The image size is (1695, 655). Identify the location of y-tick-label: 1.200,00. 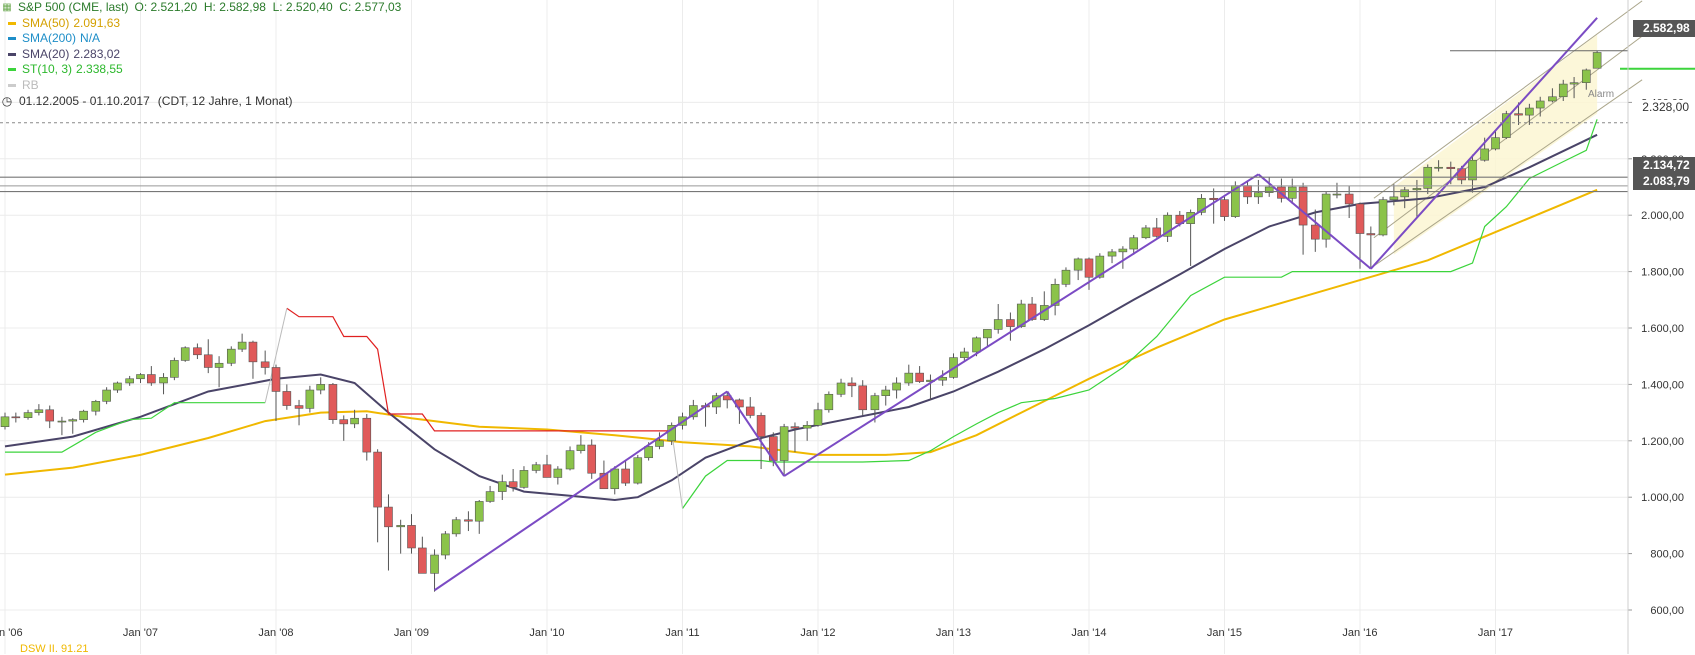
(1662, 442).